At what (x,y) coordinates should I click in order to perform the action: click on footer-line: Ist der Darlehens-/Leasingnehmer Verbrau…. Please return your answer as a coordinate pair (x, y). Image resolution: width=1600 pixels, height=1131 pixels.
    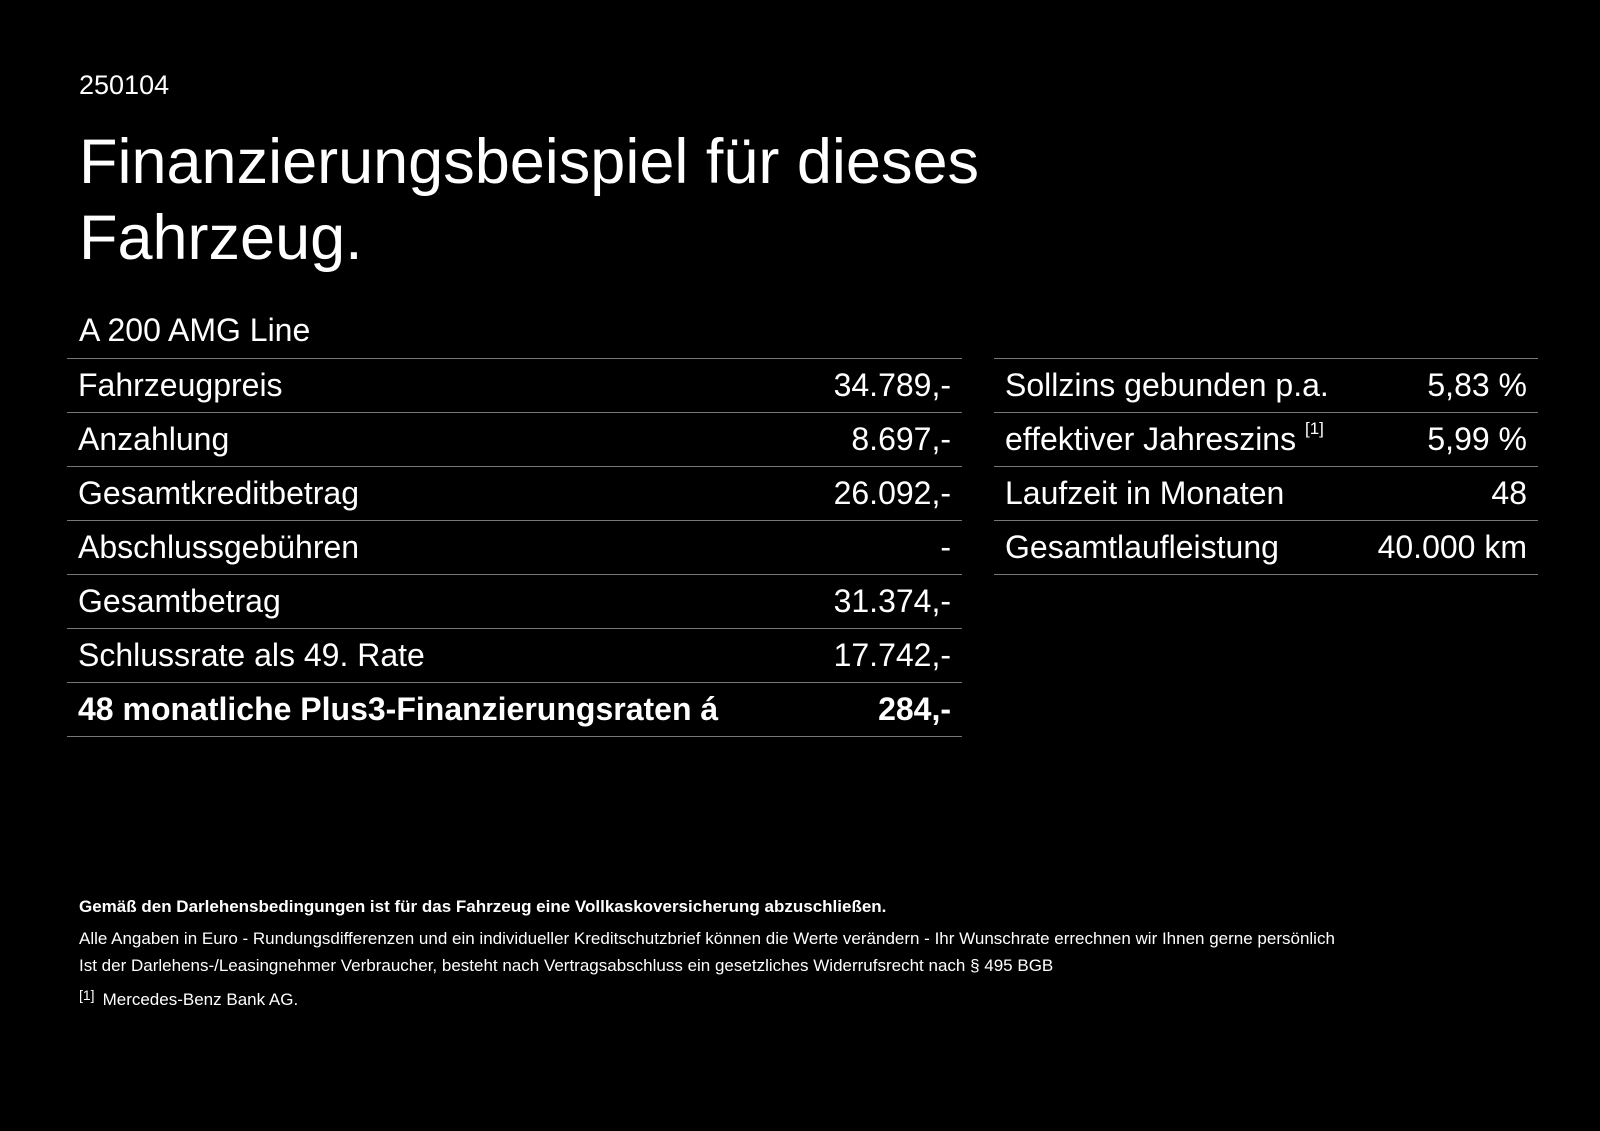
    Looking at the image, I should click on (566, 965).